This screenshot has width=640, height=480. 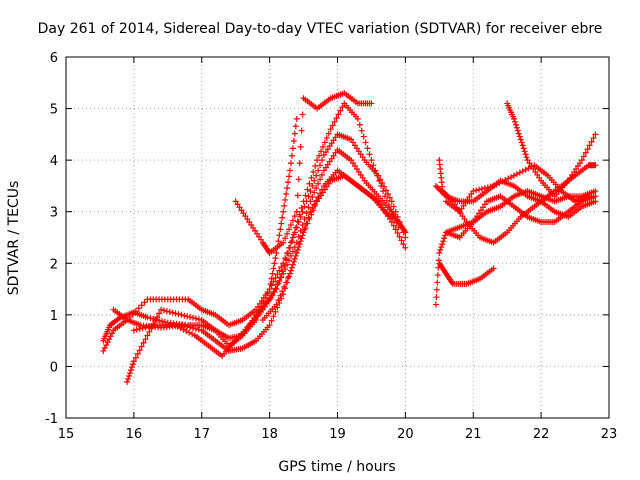 I want to click on y-tick-label: -1, so click(x=51, y=419).